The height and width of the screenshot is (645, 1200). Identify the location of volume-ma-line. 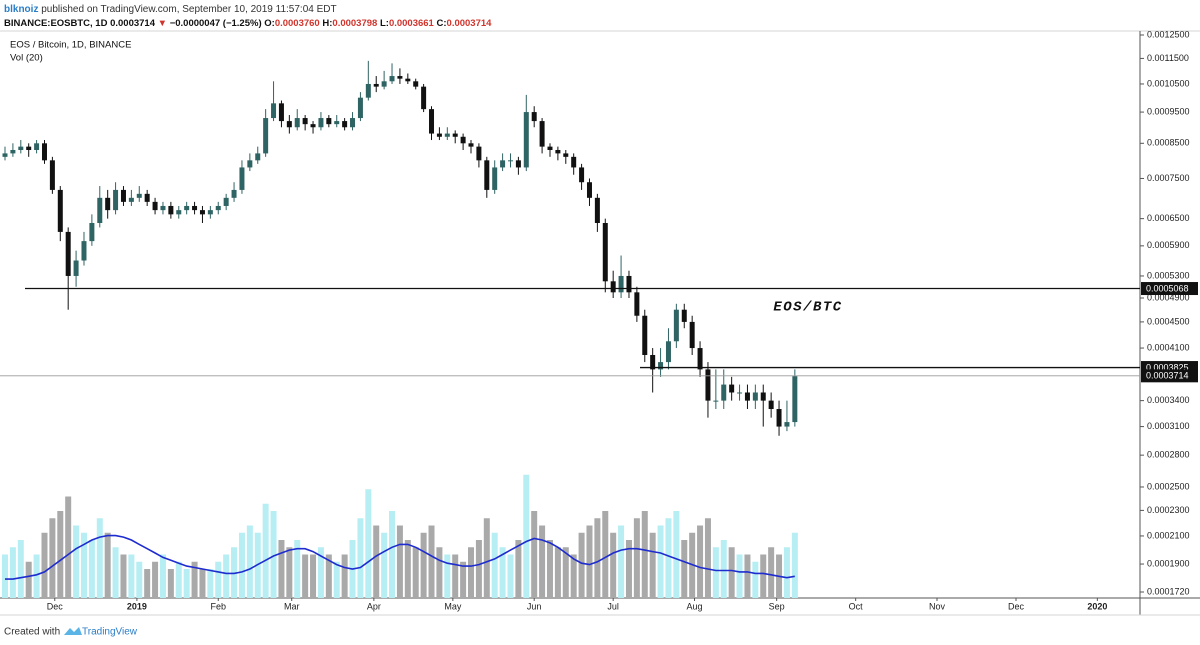
(400, 557).